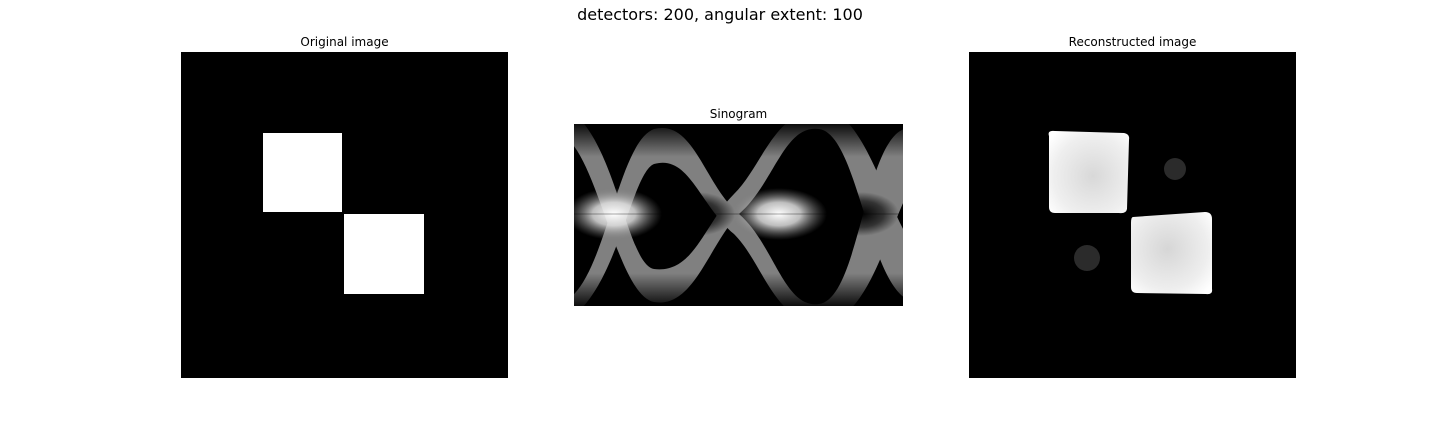 Image resolution: width=1440 pixels, height=432 pixels. I want to click on figure-title: detectors: 200, angular extent: 100, so click(720, 14).